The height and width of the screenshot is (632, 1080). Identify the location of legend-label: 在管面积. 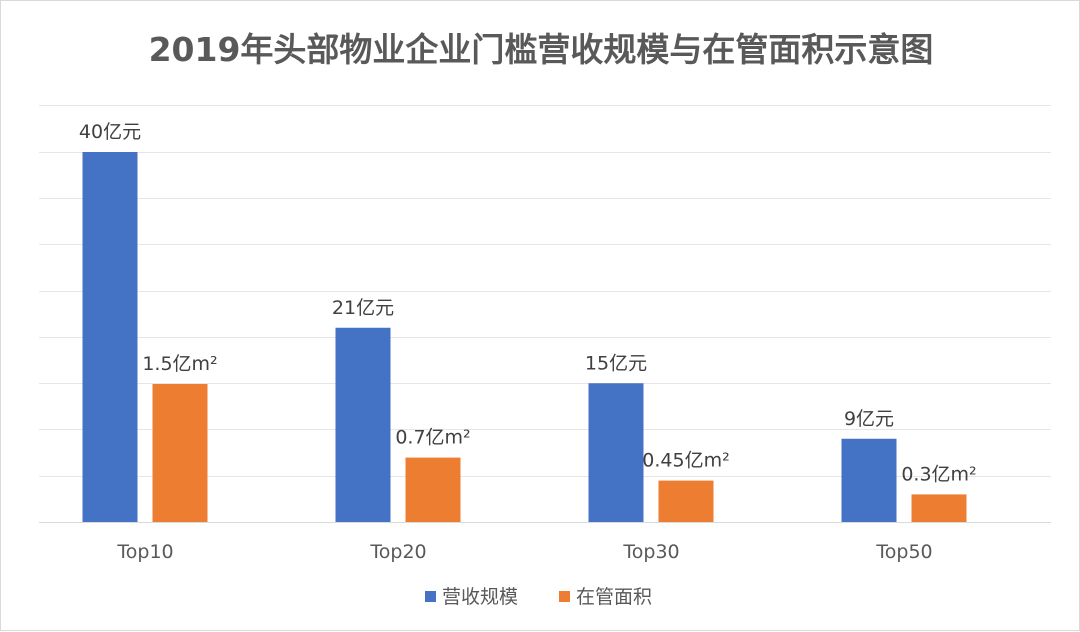
(614, 597).